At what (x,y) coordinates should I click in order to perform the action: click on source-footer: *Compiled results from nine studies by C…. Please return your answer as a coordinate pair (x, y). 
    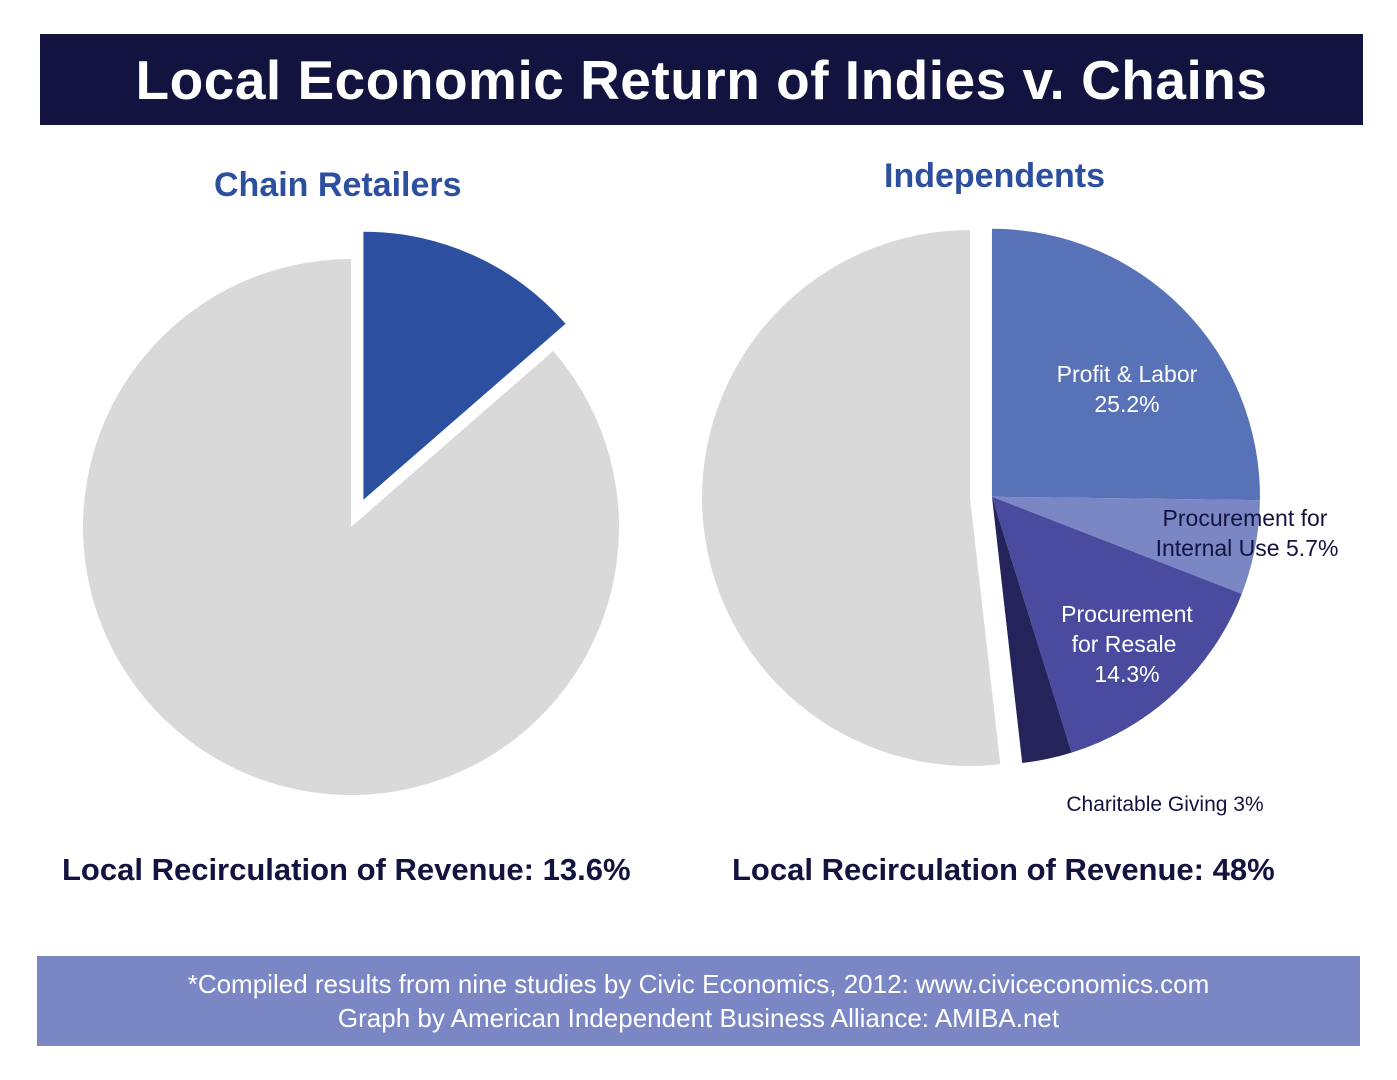
    Looking at the image, I should click on (698, 1001).